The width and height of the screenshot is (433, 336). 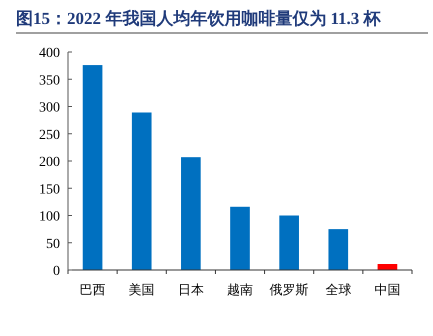 What do you see at coordinates (240, 289) in the screenshot?
I see `x-tick-label: 越南` at bounding box center [240, 289].